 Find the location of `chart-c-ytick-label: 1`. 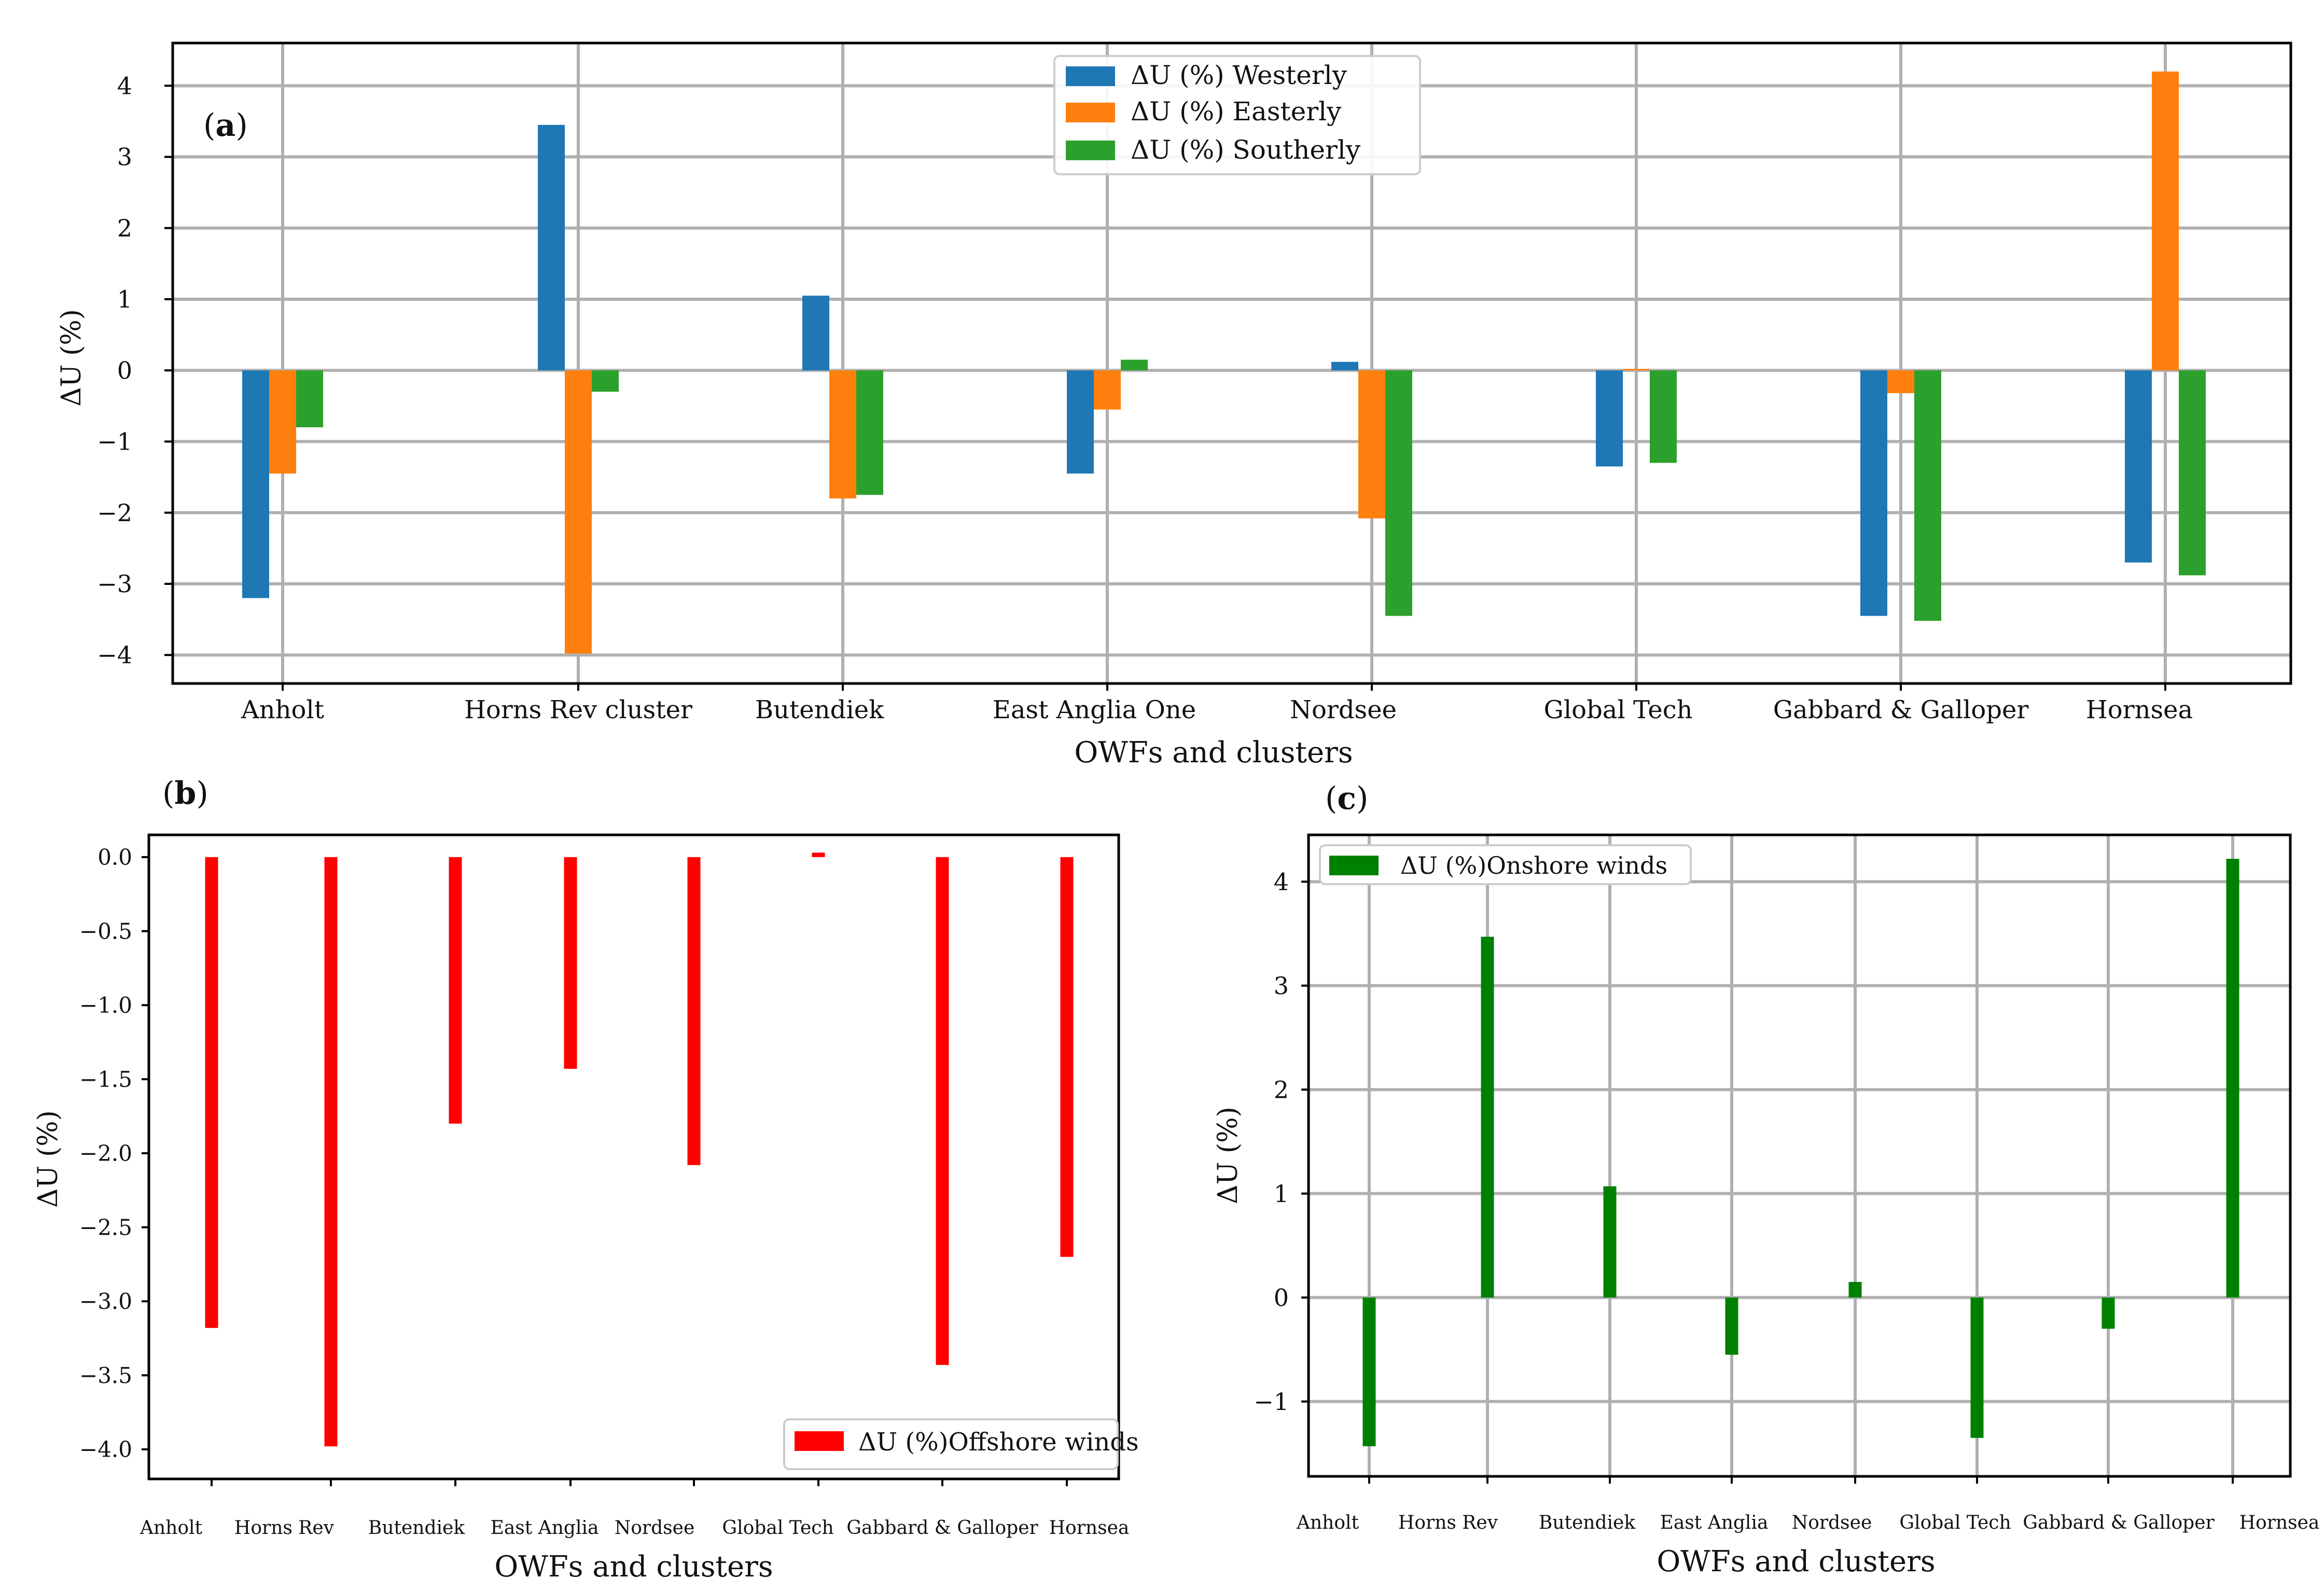

chart-c-ytick-label: 1 is located at coordinates (1281, 1194).